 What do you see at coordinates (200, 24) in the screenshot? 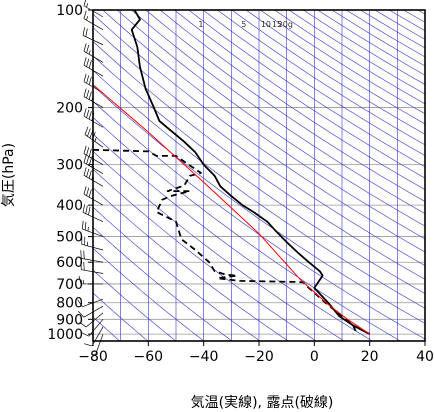
I see `mixing-ratio-label: 1` at bounding box center [200, 24].